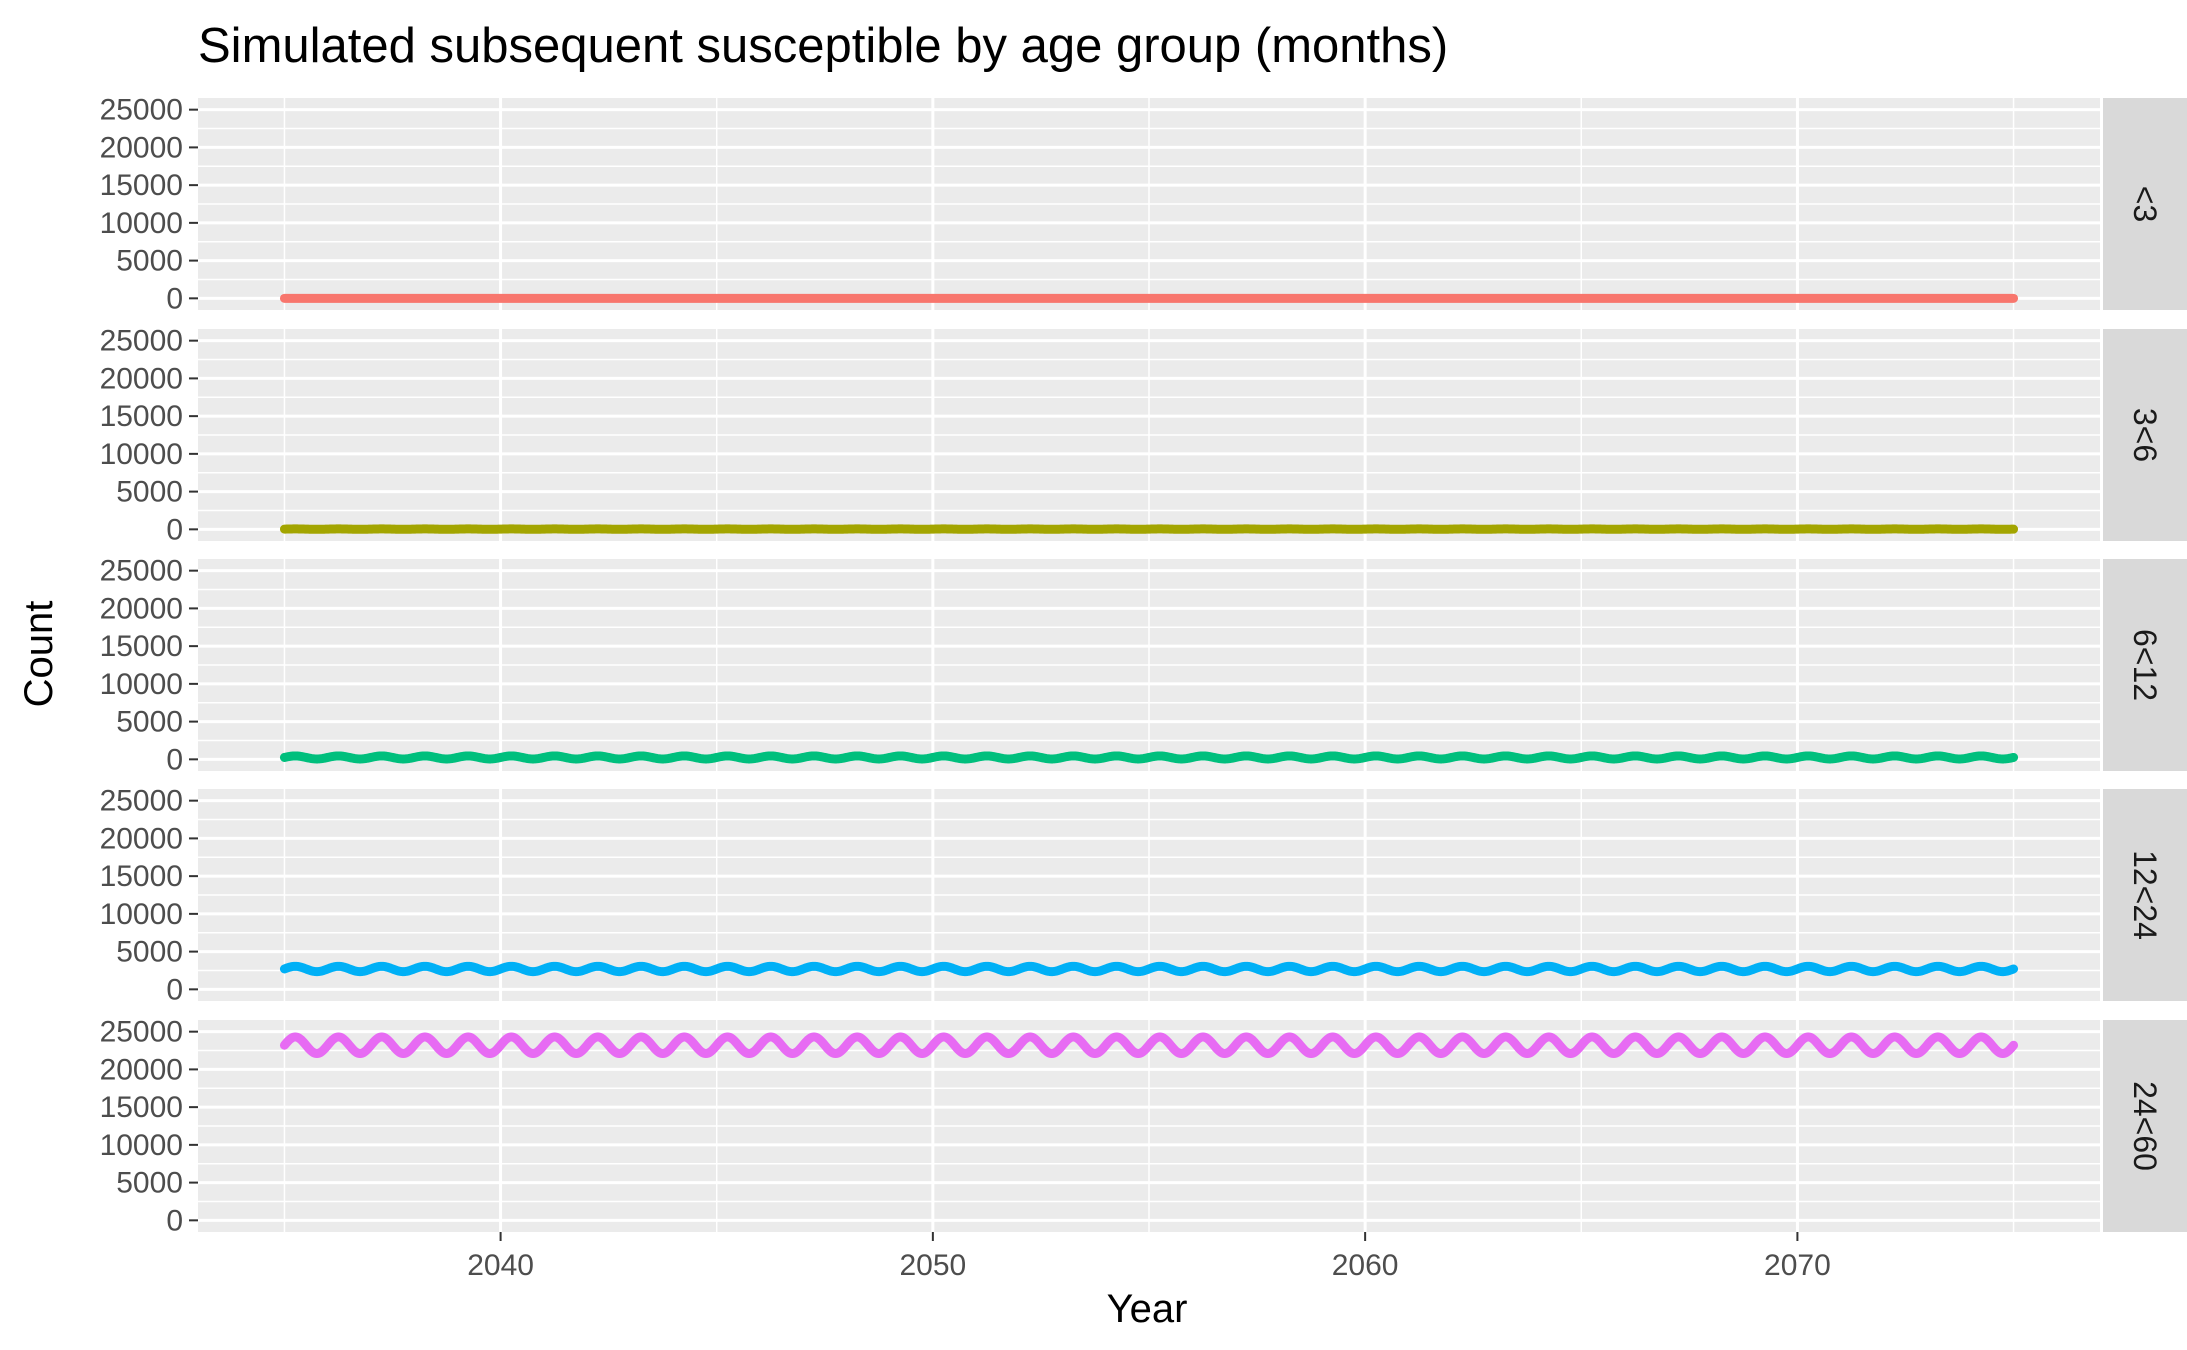 The height and width of the screenshot is (1350, 2187). I want to click on x-tick-label: 2070, so click(1797, 1265).